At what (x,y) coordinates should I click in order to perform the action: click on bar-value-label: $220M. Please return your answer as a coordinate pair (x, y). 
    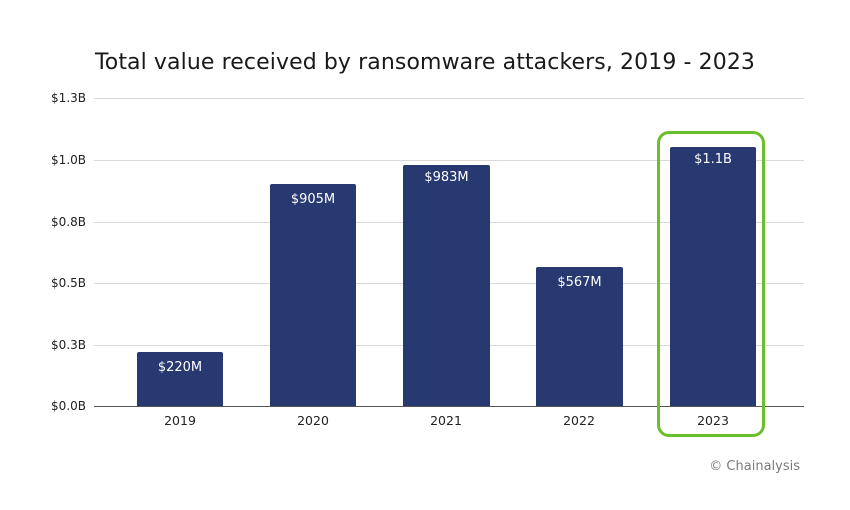
    Looking at the image, I should click on (180, 367).